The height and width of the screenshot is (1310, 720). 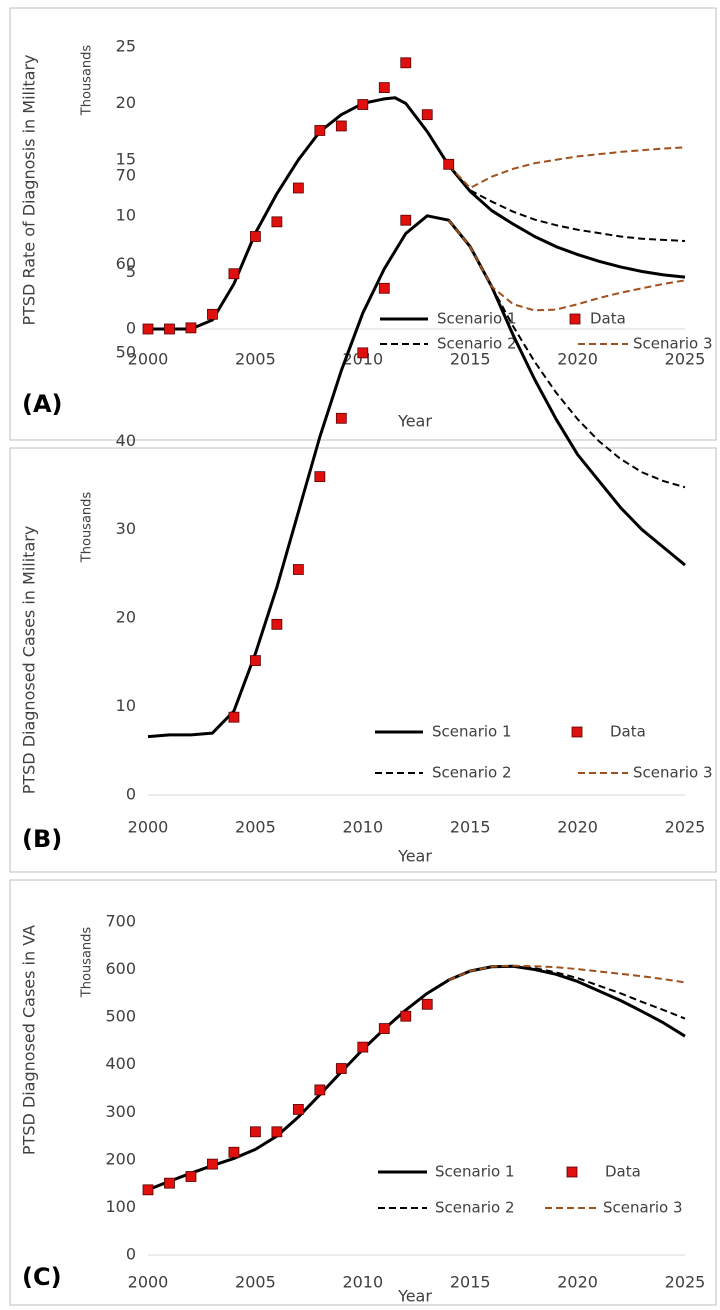 I want to click on y-tick-label: 400, so click(x=120, y=1063).